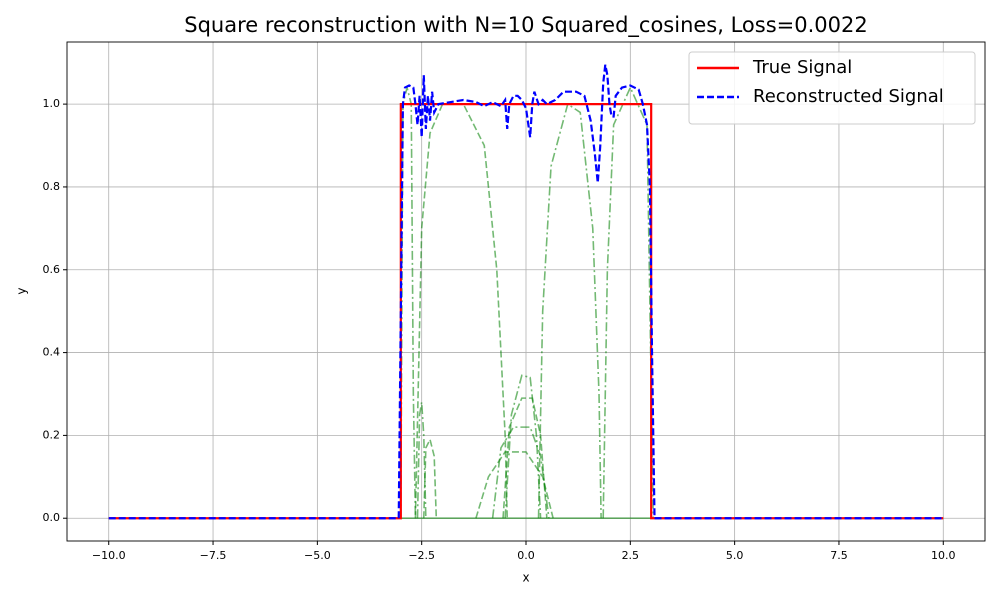 The height and width of the screenshot is (600, 1000). I want to click on y-axis-label: y, so click(22, 290).